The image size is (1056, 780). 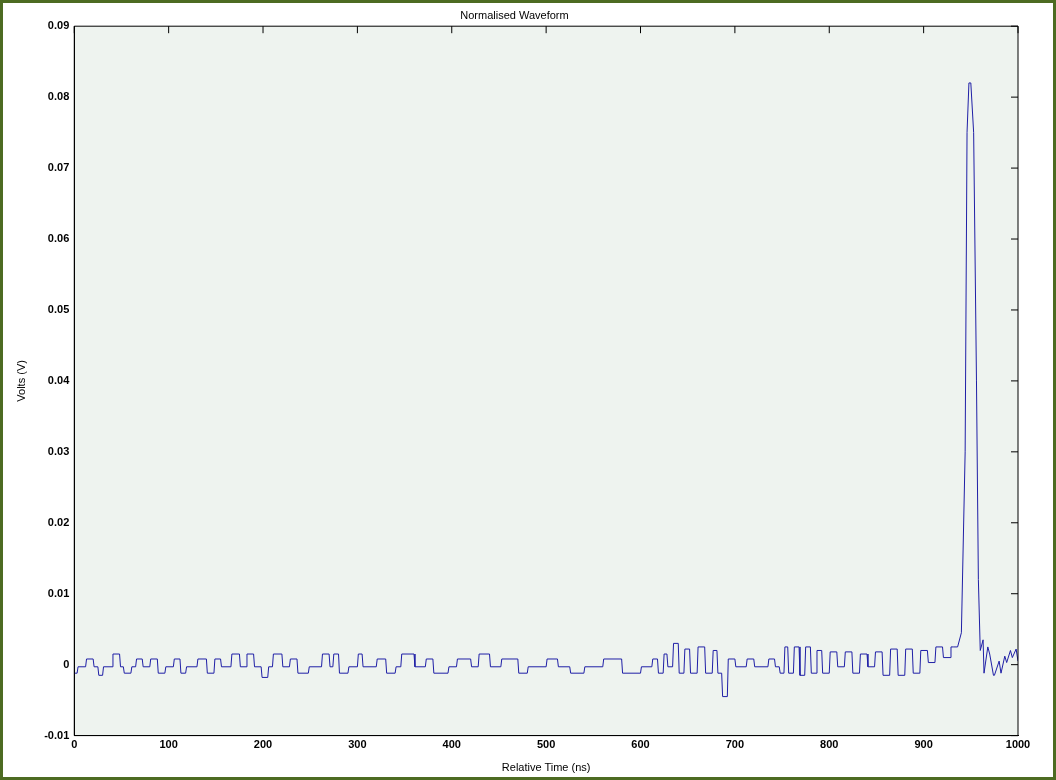 I want to click on y-tick-label: 0.09, so click(x=58, y=25).